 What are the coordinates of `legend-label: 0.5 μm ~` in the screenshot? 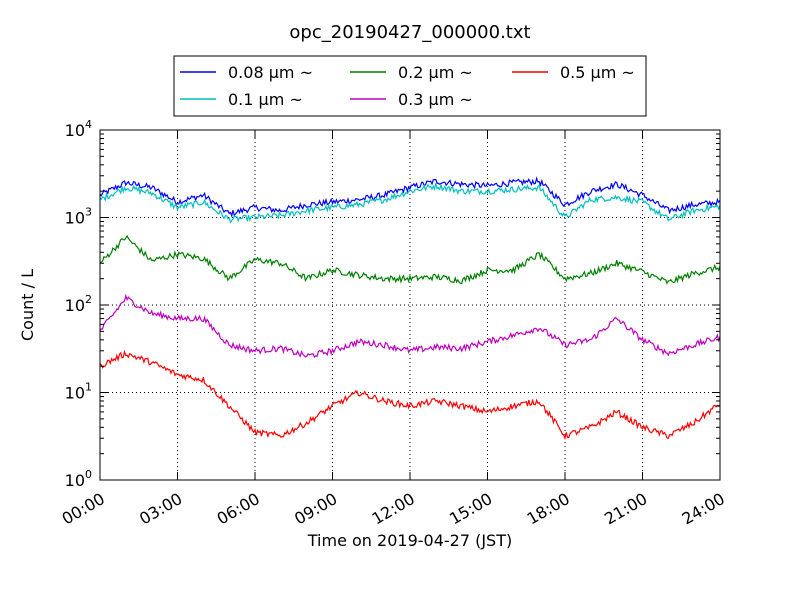 It's located at (597, 72).